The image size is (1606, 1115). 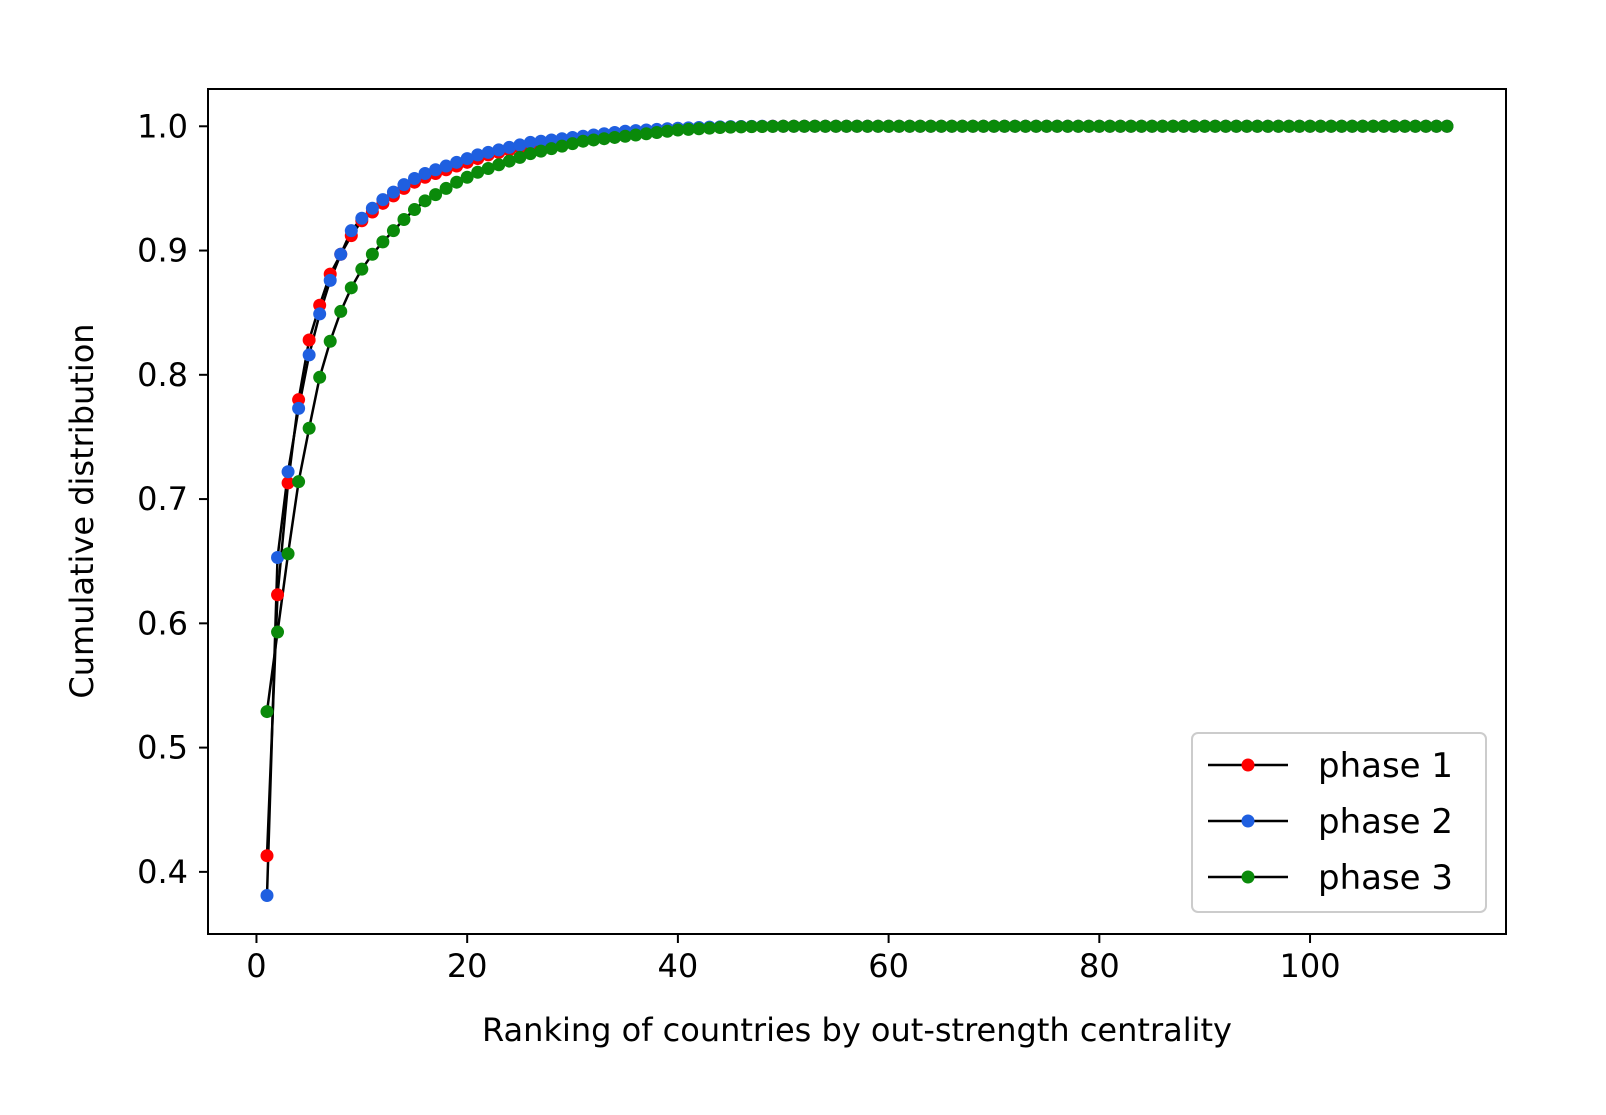 I want to click on legend: phase 1 phase 2 phase 3, so click(x=1339, y=822).